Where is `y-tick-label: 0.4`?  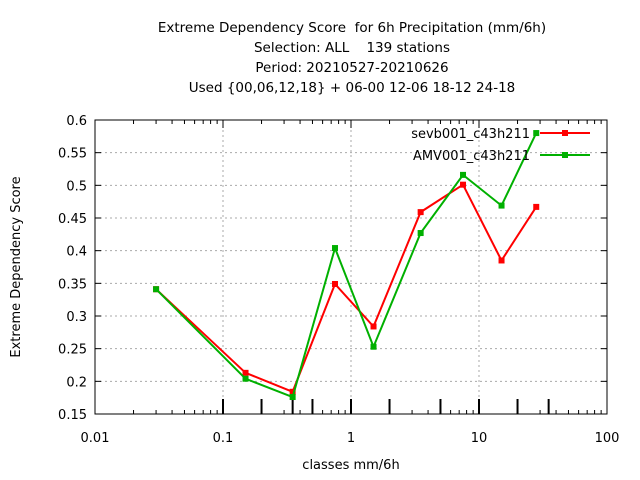
y-tick-label: 0.4 is located at coordinates (76, 252).